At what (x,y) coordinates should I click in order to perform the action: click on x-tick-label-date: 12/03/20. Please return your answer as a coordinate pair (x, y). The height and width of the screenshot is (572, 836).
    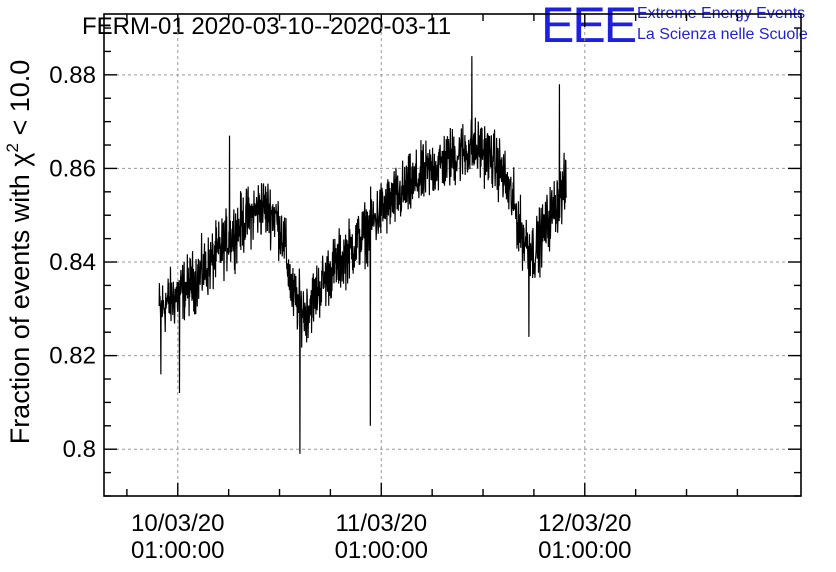
    Looking at the image, I should click on (584, 523).